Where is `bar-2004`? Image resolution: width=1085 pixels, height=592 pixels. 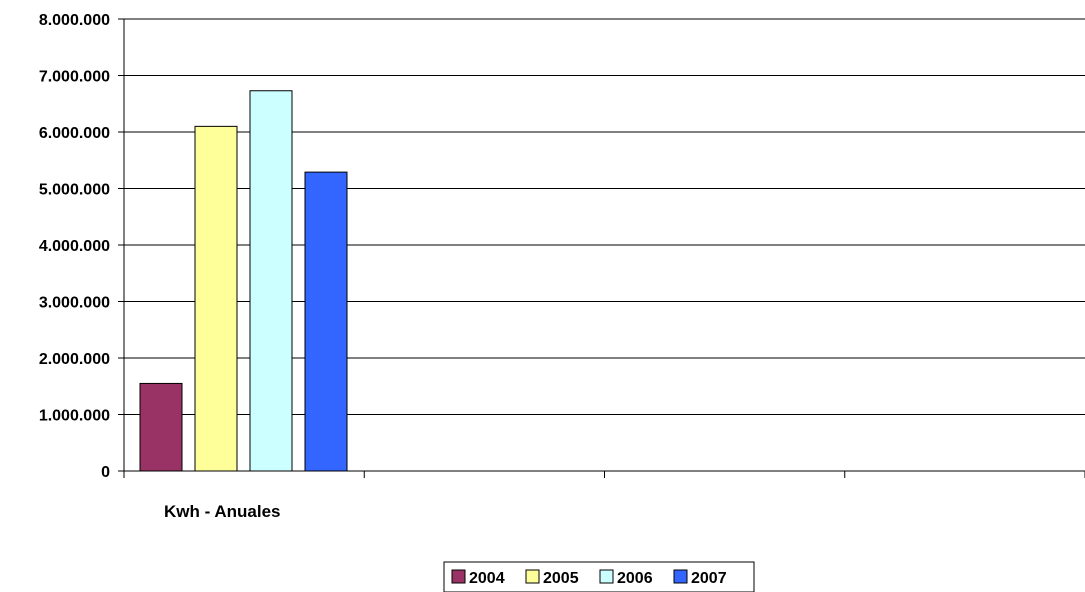 bar-2004 is located at coordinates (161, 427).